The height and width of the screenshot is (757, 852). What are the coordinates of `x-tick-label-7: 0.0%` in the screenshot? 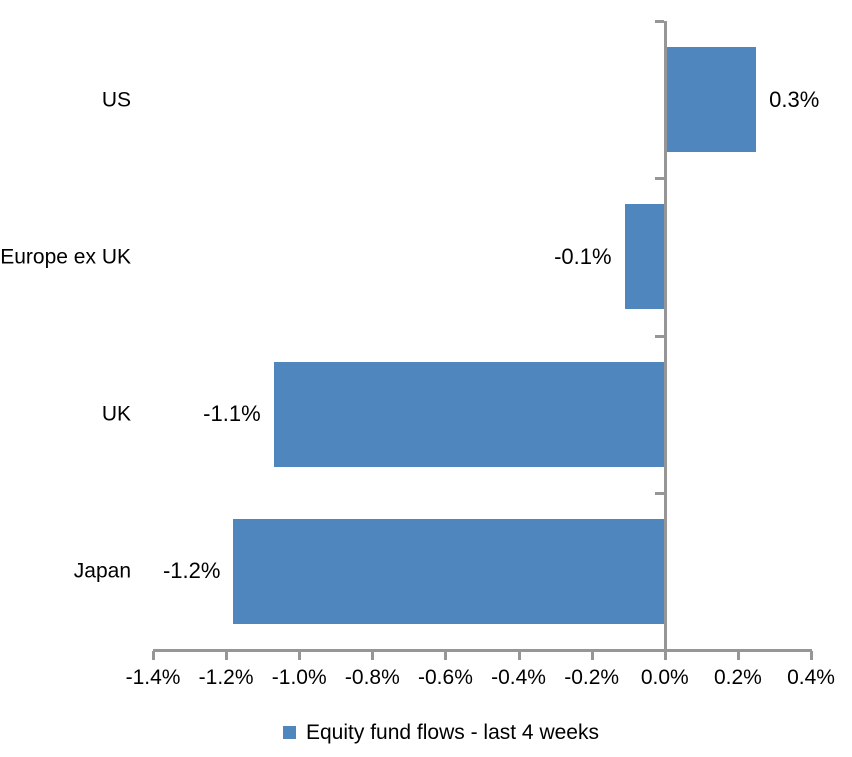 It's located at (664, 677).